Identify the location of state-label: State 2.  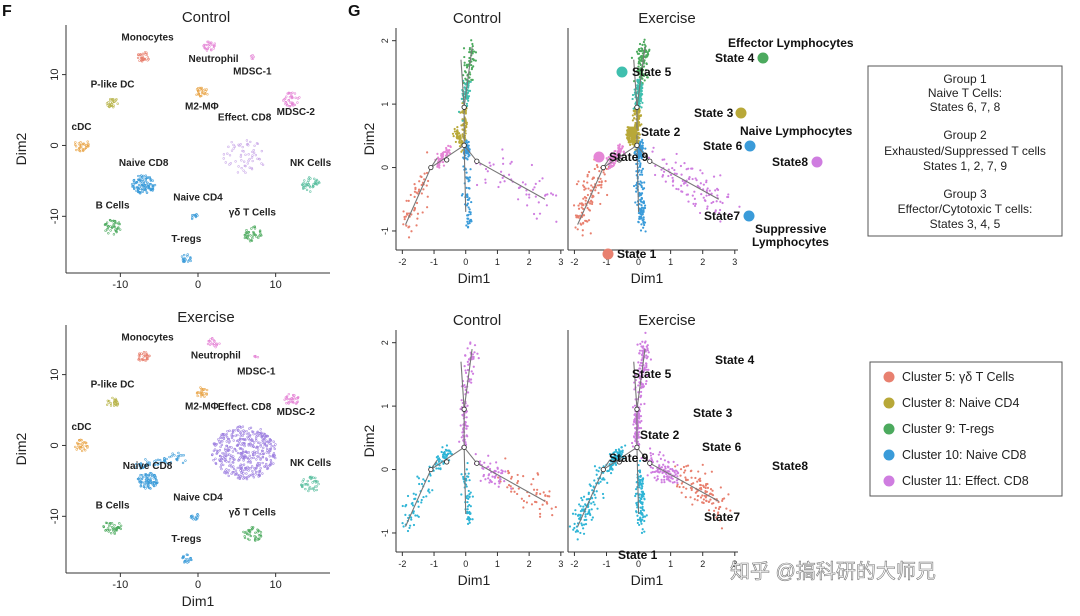
(660, 435).